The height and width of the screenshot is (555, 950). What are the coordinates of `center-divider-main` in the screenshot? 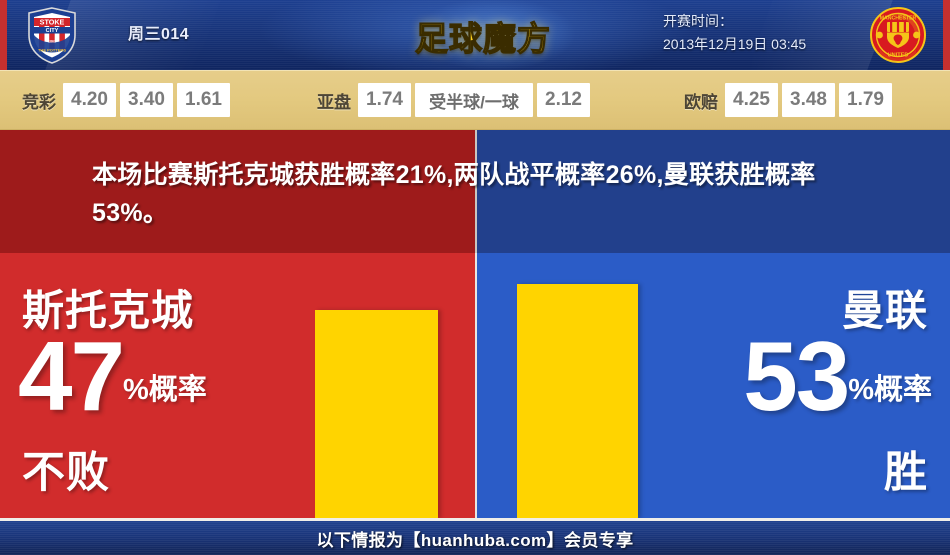 It's located at (476, 385).